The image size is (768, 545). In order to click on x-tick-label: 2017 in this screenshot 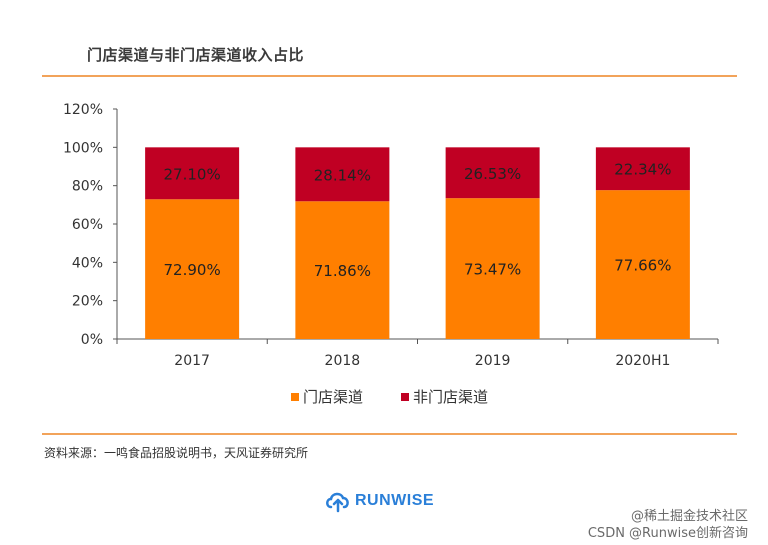, I will do `click(192, 361)`.